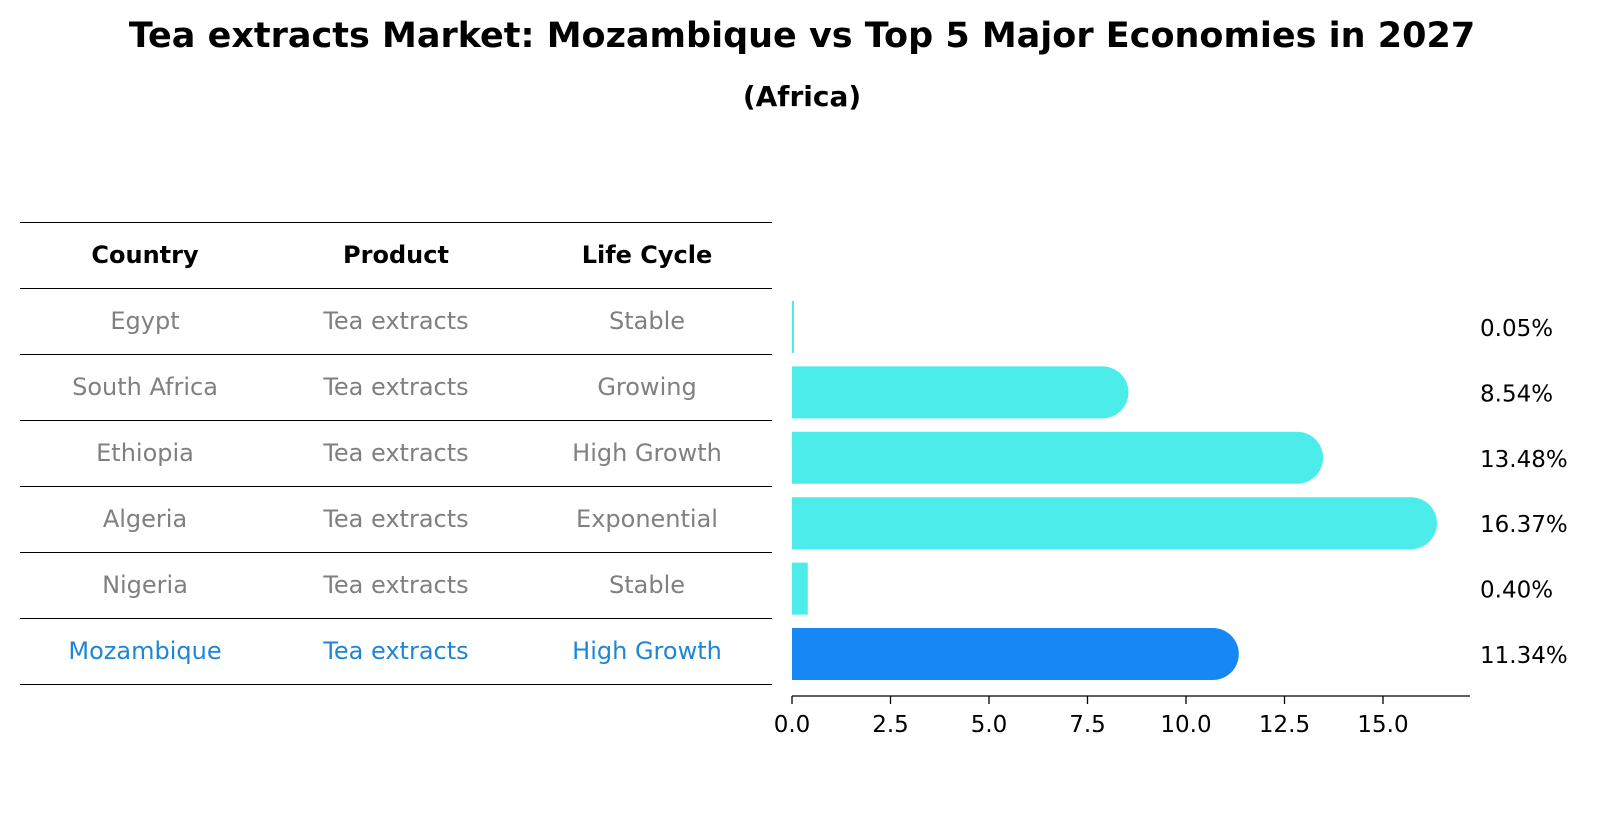  What do you see at coordinates (145, 585) in the screenshot?
I see `table-cell: Nigeria` at bounding box center [145, 585].